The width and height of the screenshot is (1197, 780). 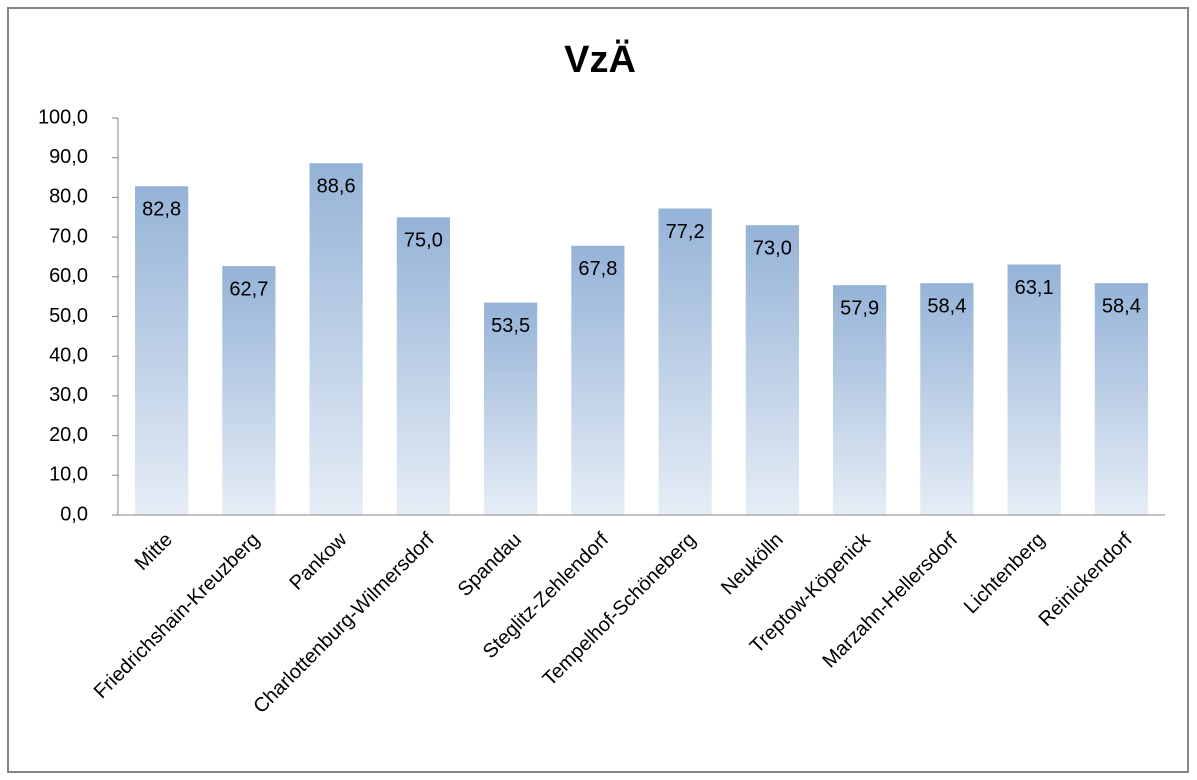 What do you see at coordinates (68, 316) in the screenshot?
I see `y-tick-label: 50,0` at bounding box center [68, 316].